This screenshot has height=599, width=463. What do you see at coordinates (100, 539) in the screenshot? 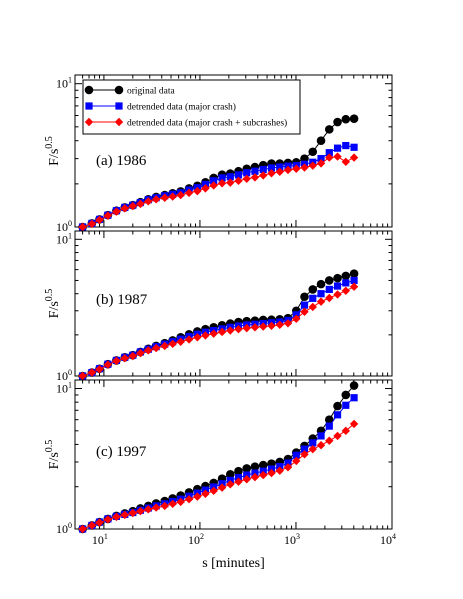
I see `x-tick-label: 10¹` at bounding box center [100, 539].